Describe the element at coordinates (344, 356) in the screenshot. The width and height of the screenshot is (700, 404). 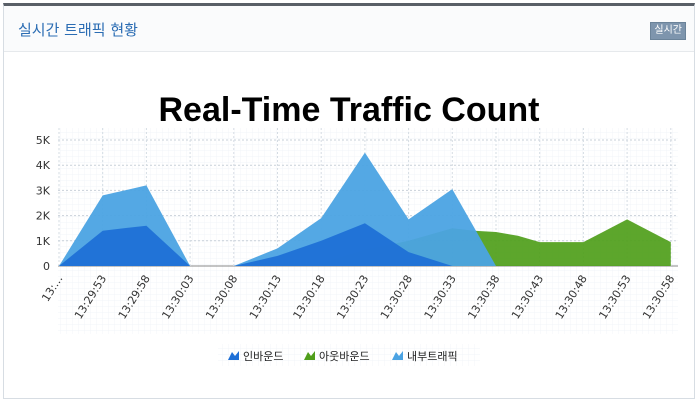
I see `legend-label-2: 아웃바운드` at that location.